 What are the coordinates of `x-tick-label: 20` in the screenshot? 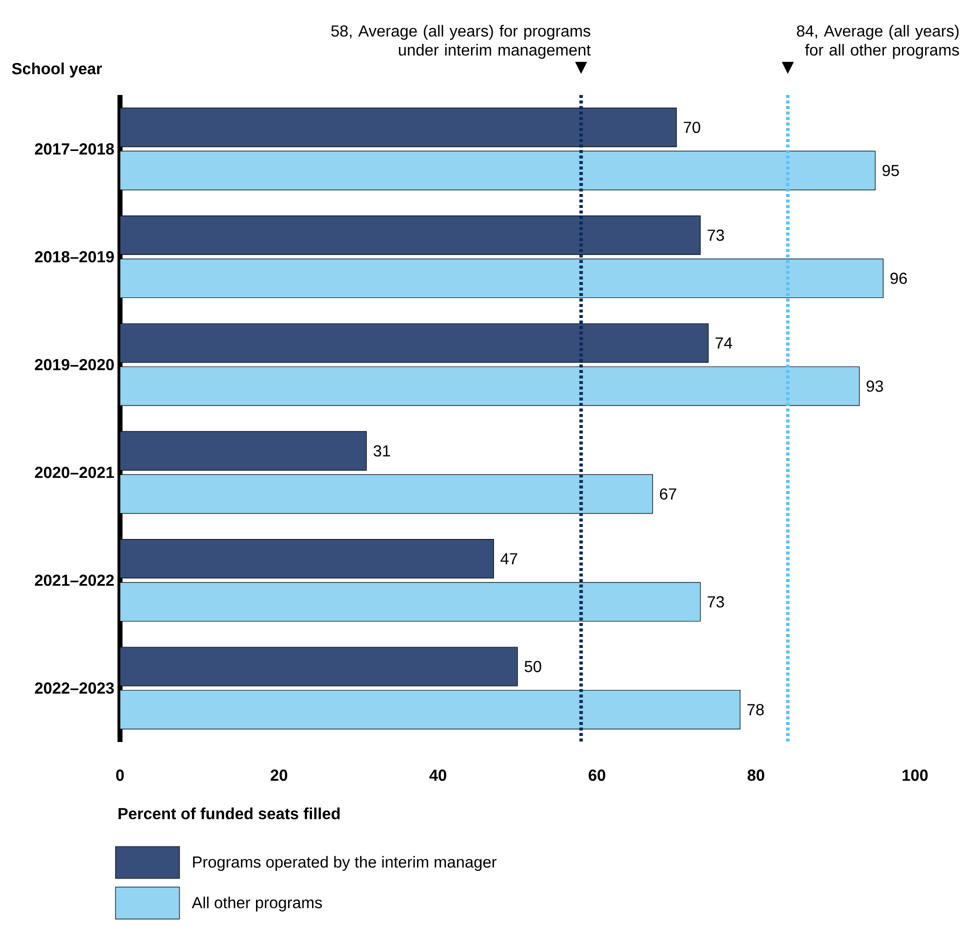 It's located at (279, 775).